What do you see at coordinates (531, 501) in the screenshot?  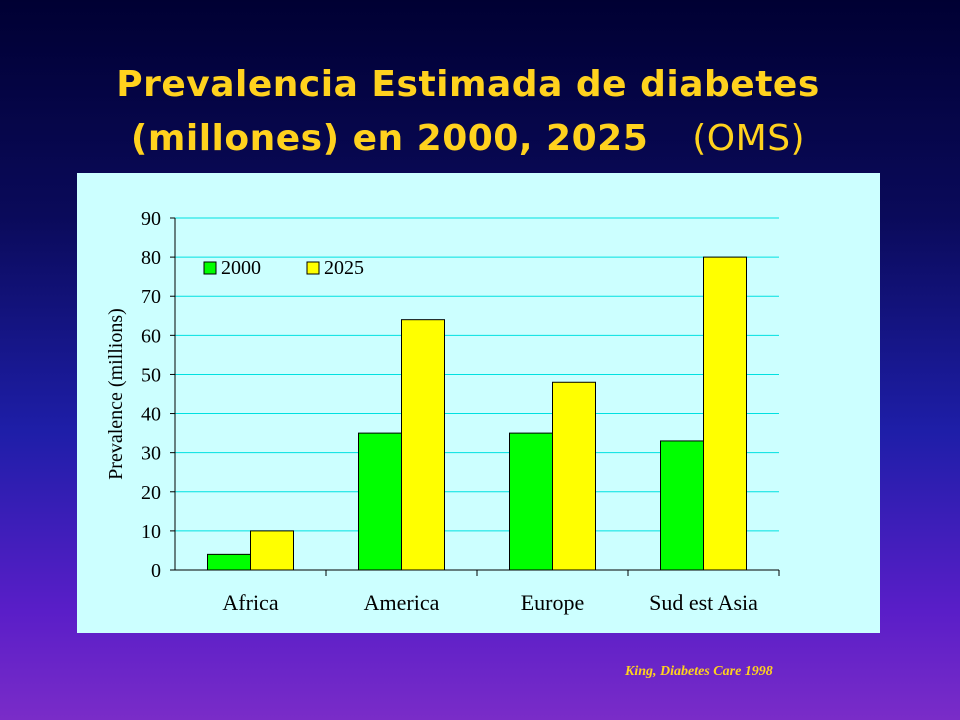 I see `bar-2000-europe` at bounding box center [531, 501].